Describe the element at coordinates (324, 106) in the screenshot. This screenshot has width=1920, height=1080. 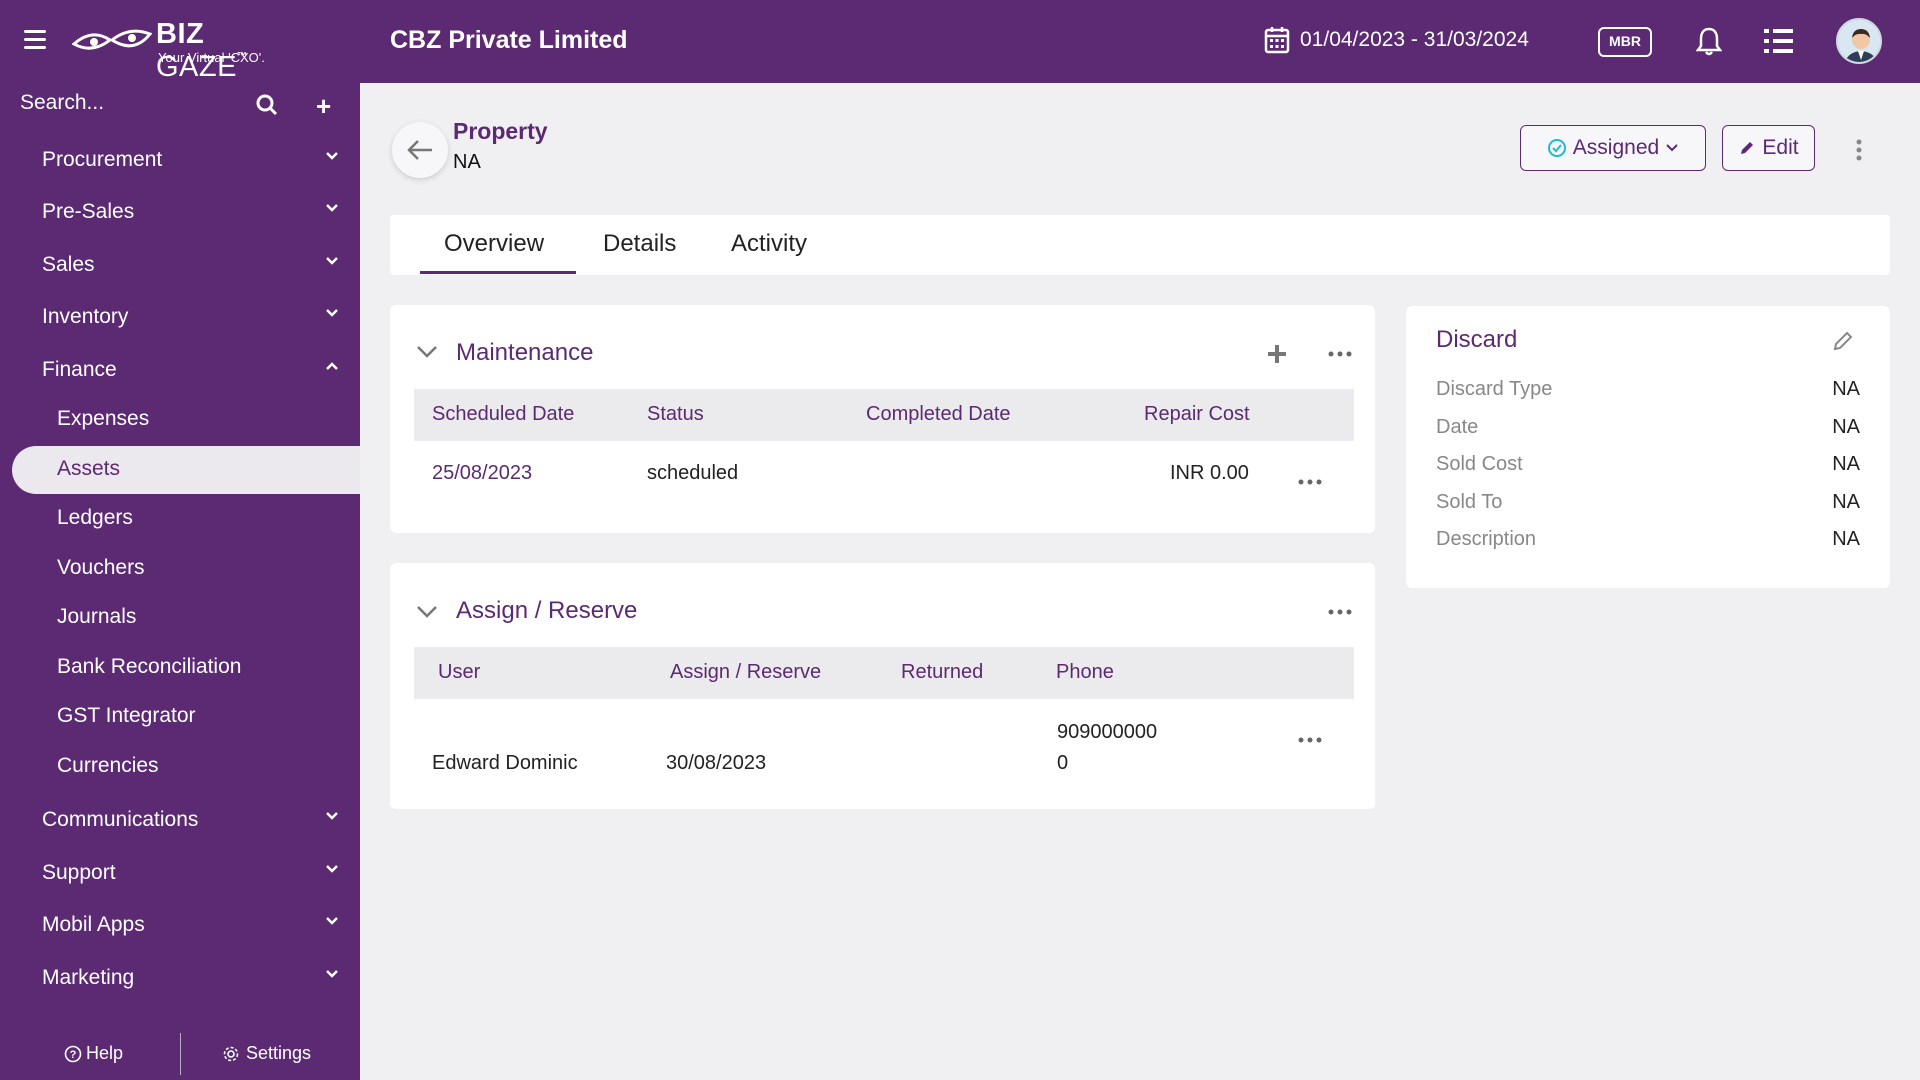
I see `quick-add-icon: +` at that location.